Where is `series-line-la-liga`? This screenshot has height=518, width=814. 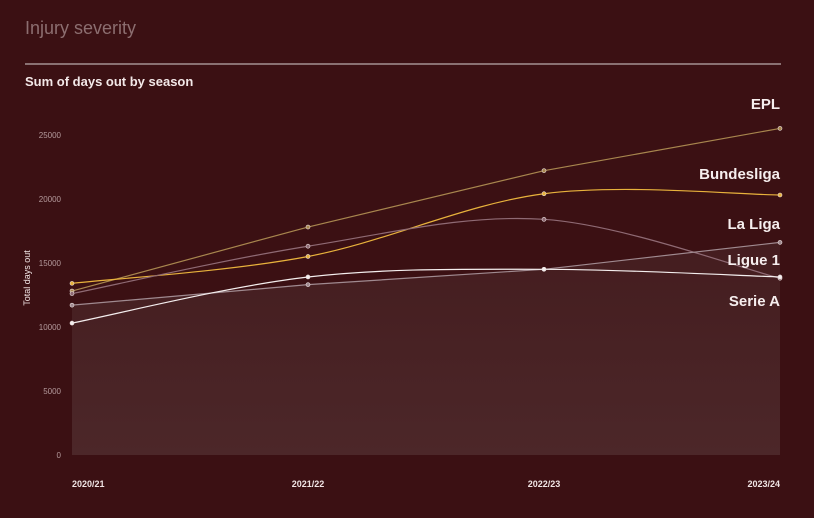
series-line-la-liga is located at coordinates (426, 256).